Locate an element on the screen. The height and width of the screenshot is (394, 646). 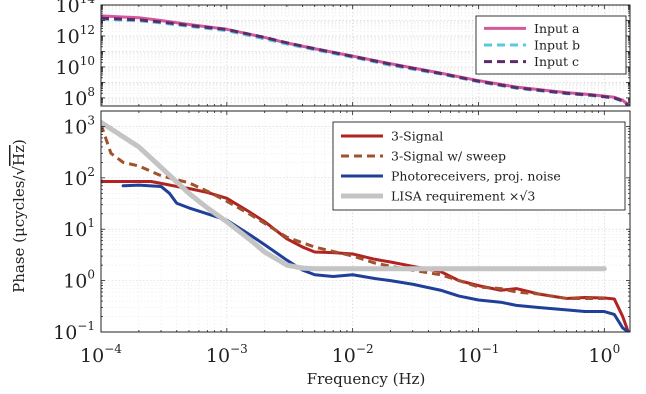
y-tick-label: 10⁻¹ is located at coordinates (74, 331).